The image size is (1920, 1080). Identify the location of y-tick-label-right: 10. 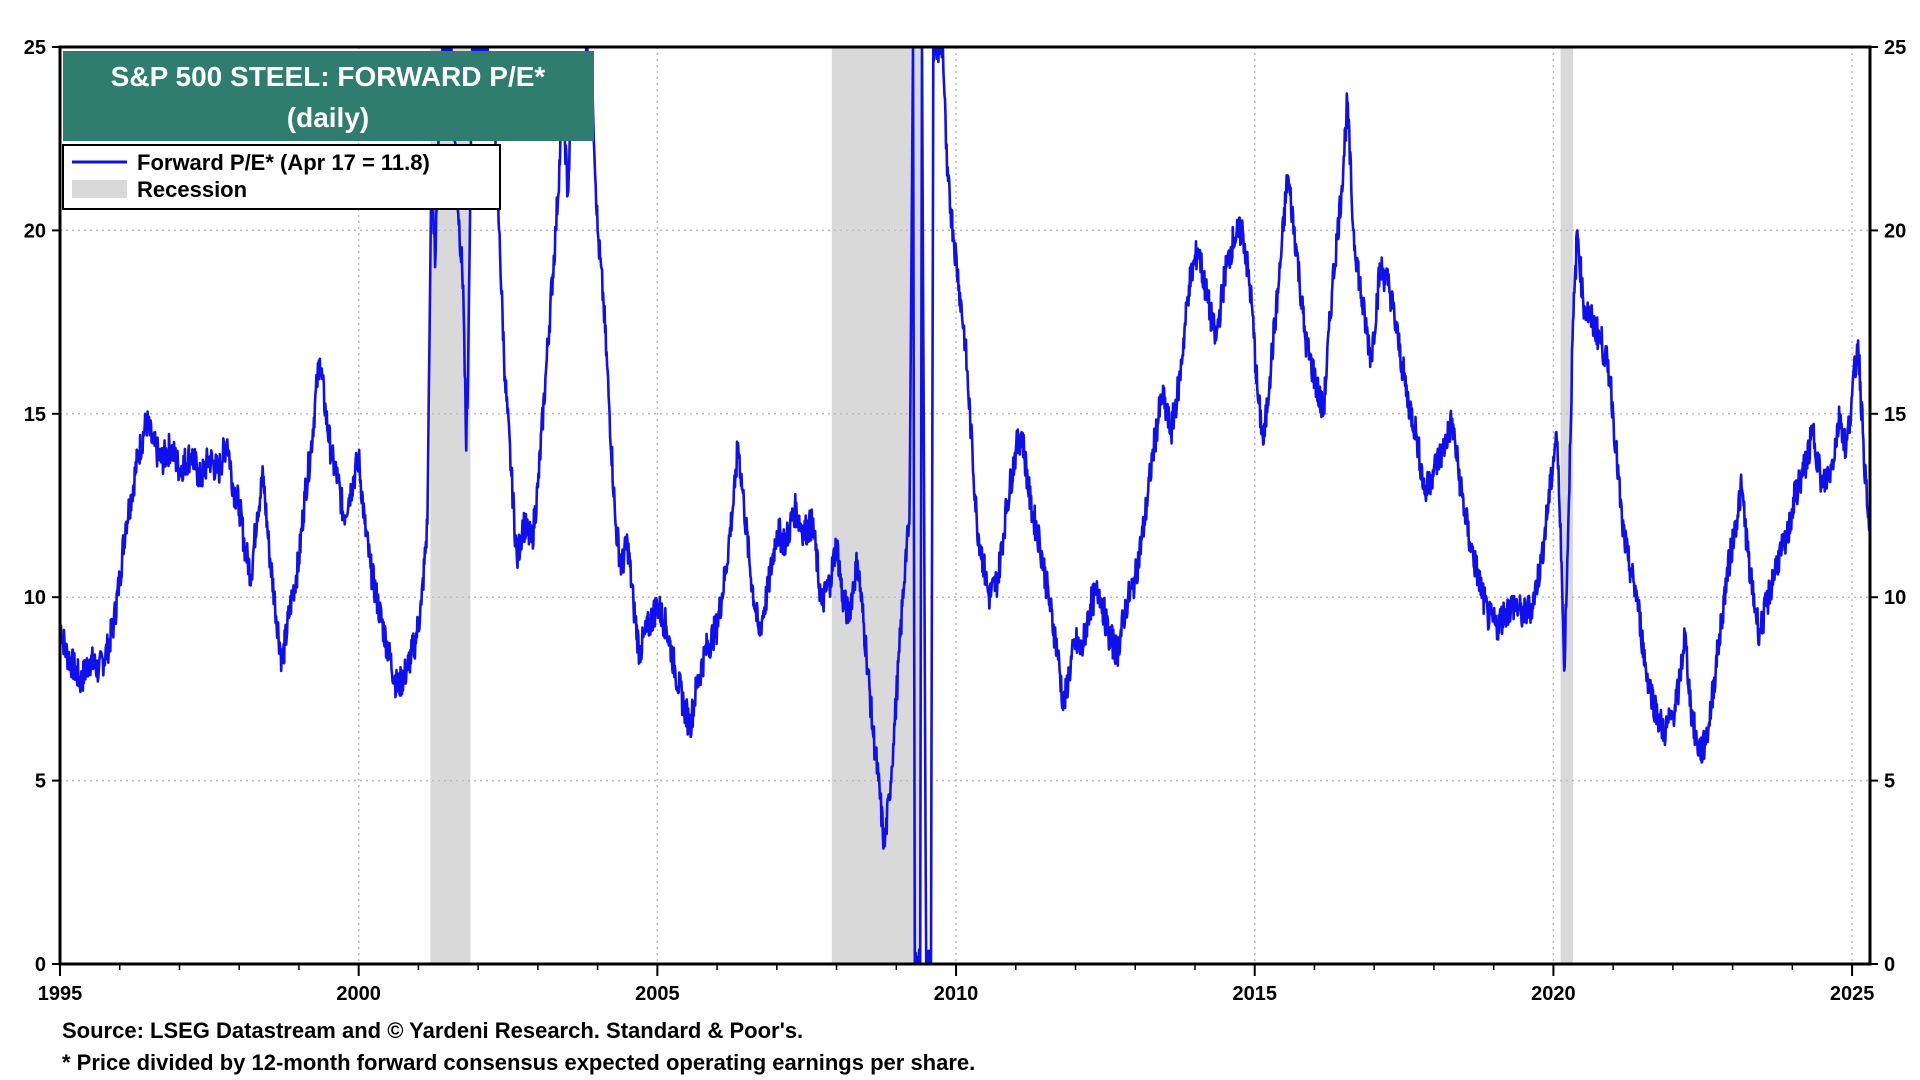
(1895, 598).